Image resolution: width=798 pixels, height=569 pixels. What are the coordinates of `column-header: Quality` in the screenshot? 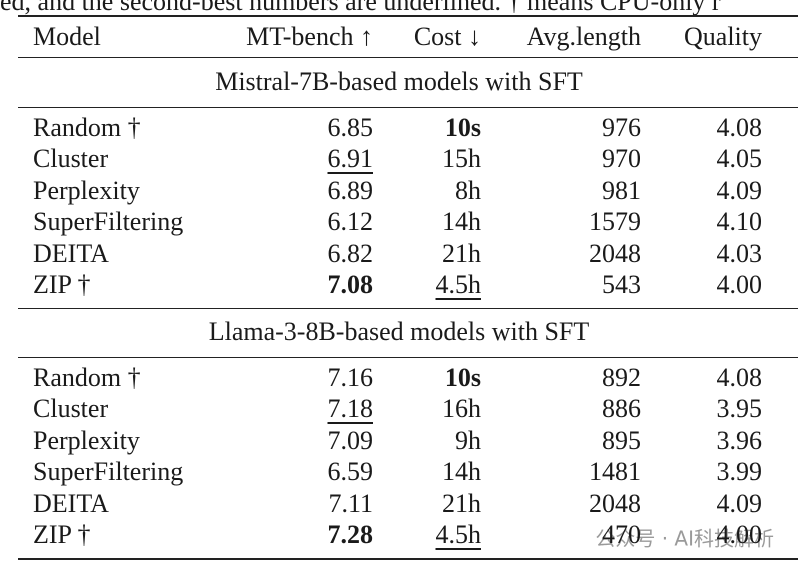 It's located at (723, 36).